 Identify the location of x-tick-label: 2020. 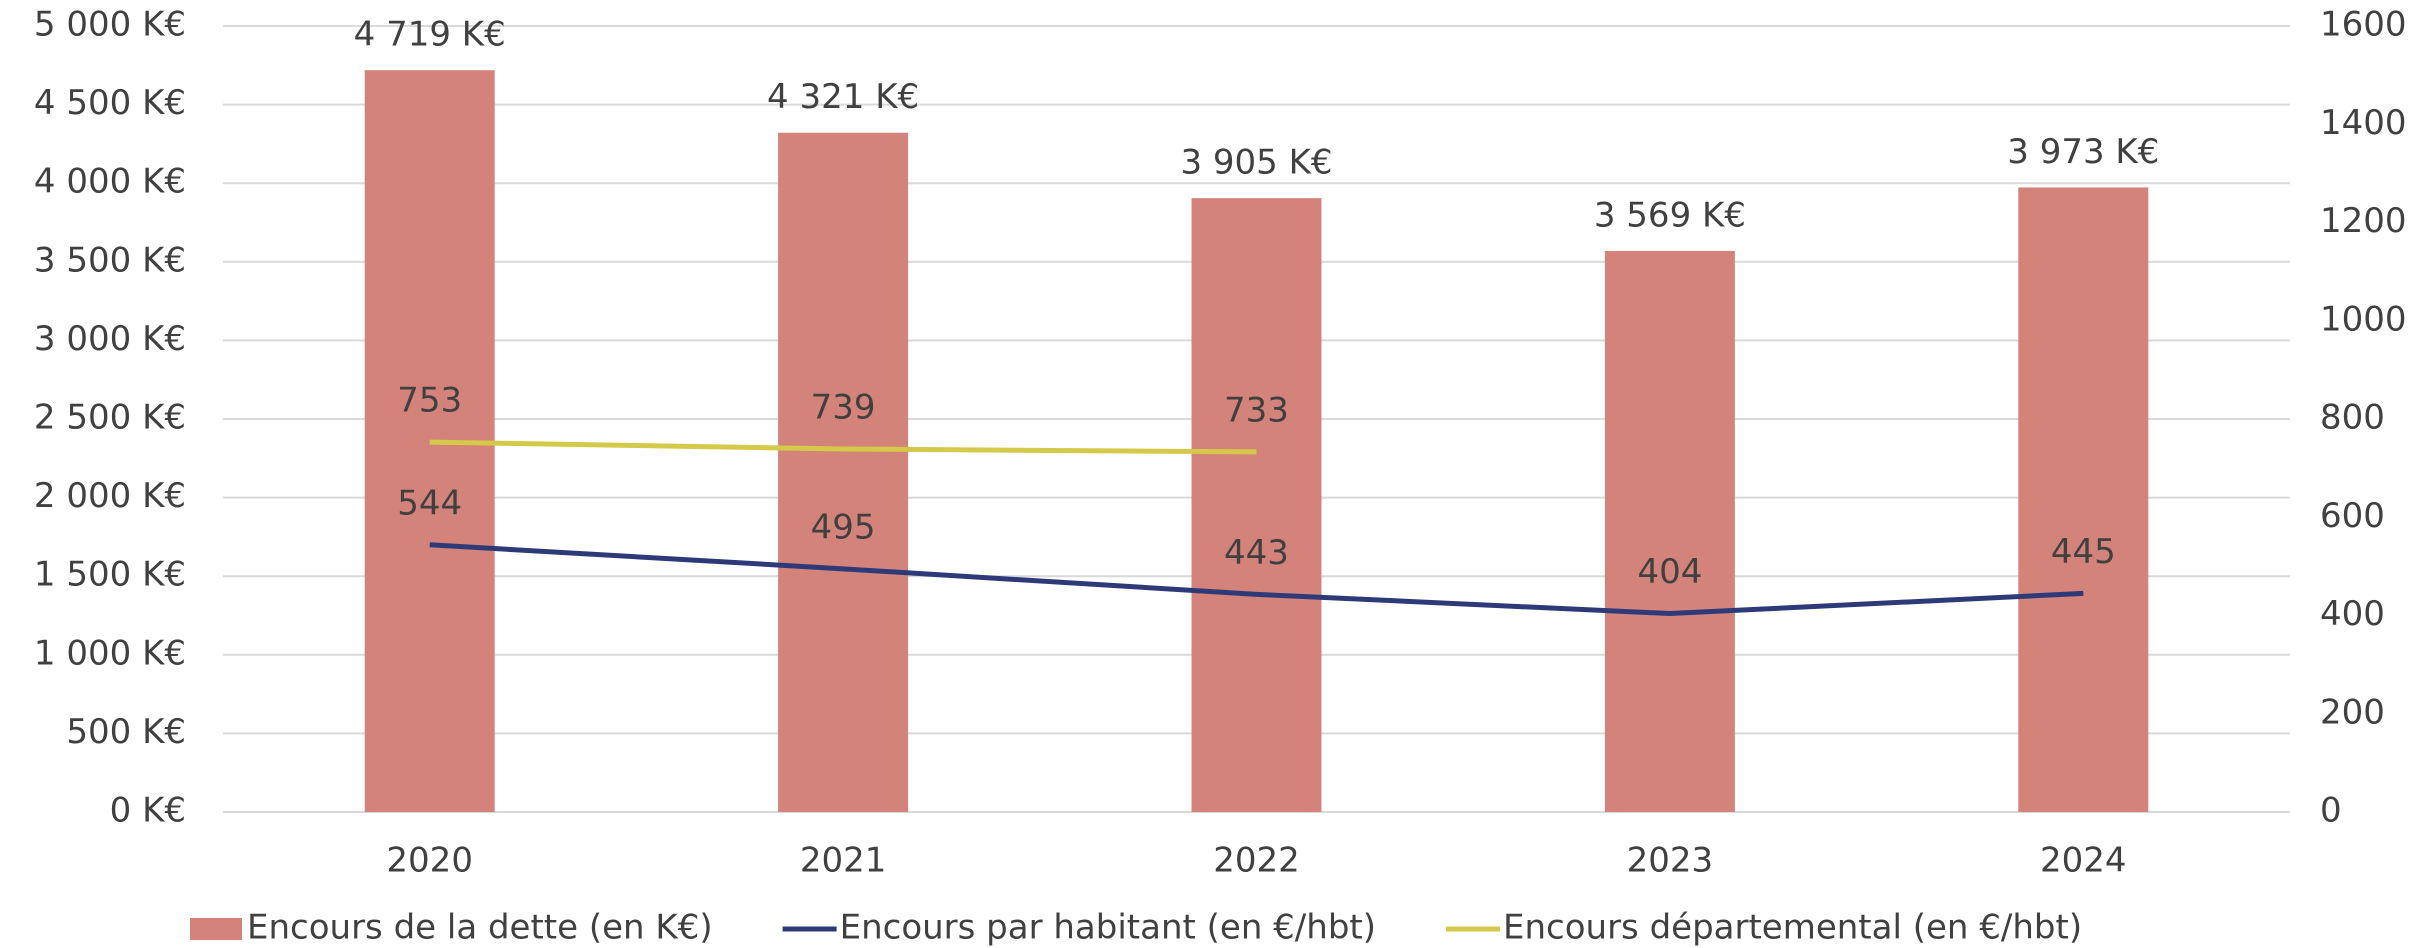
(429, 861).